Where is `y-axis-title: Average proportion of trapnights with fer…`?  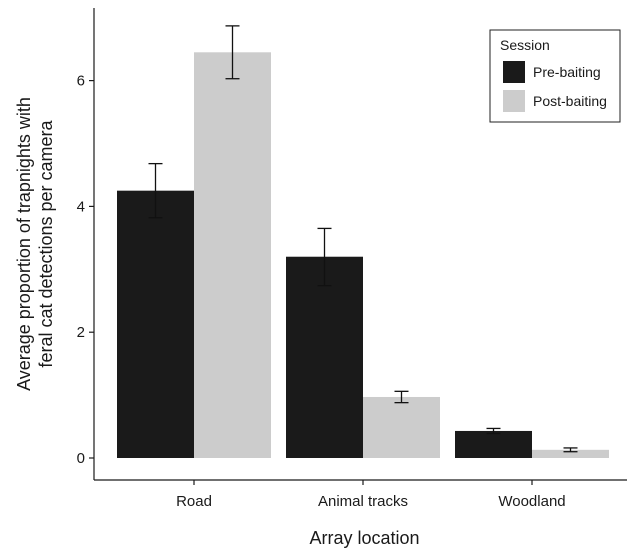
y-axis-title: Average proportion of trapnights with fer… is located at coordinates (35, 244).